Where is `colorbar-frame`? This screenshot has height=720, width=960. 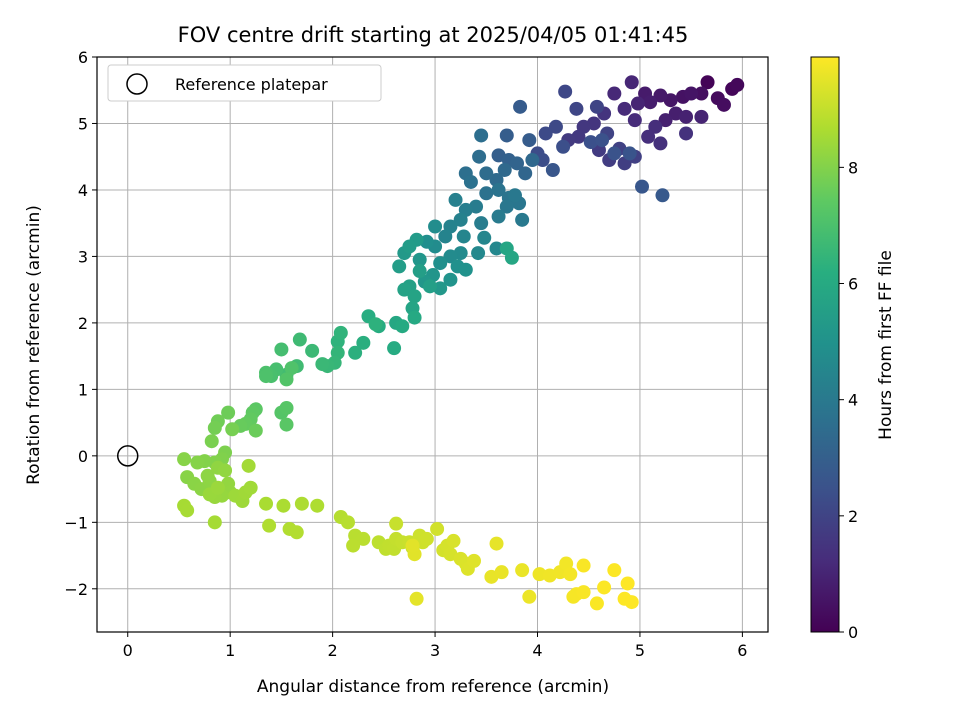 colorbar-frame is located at coordinates (825, 344).